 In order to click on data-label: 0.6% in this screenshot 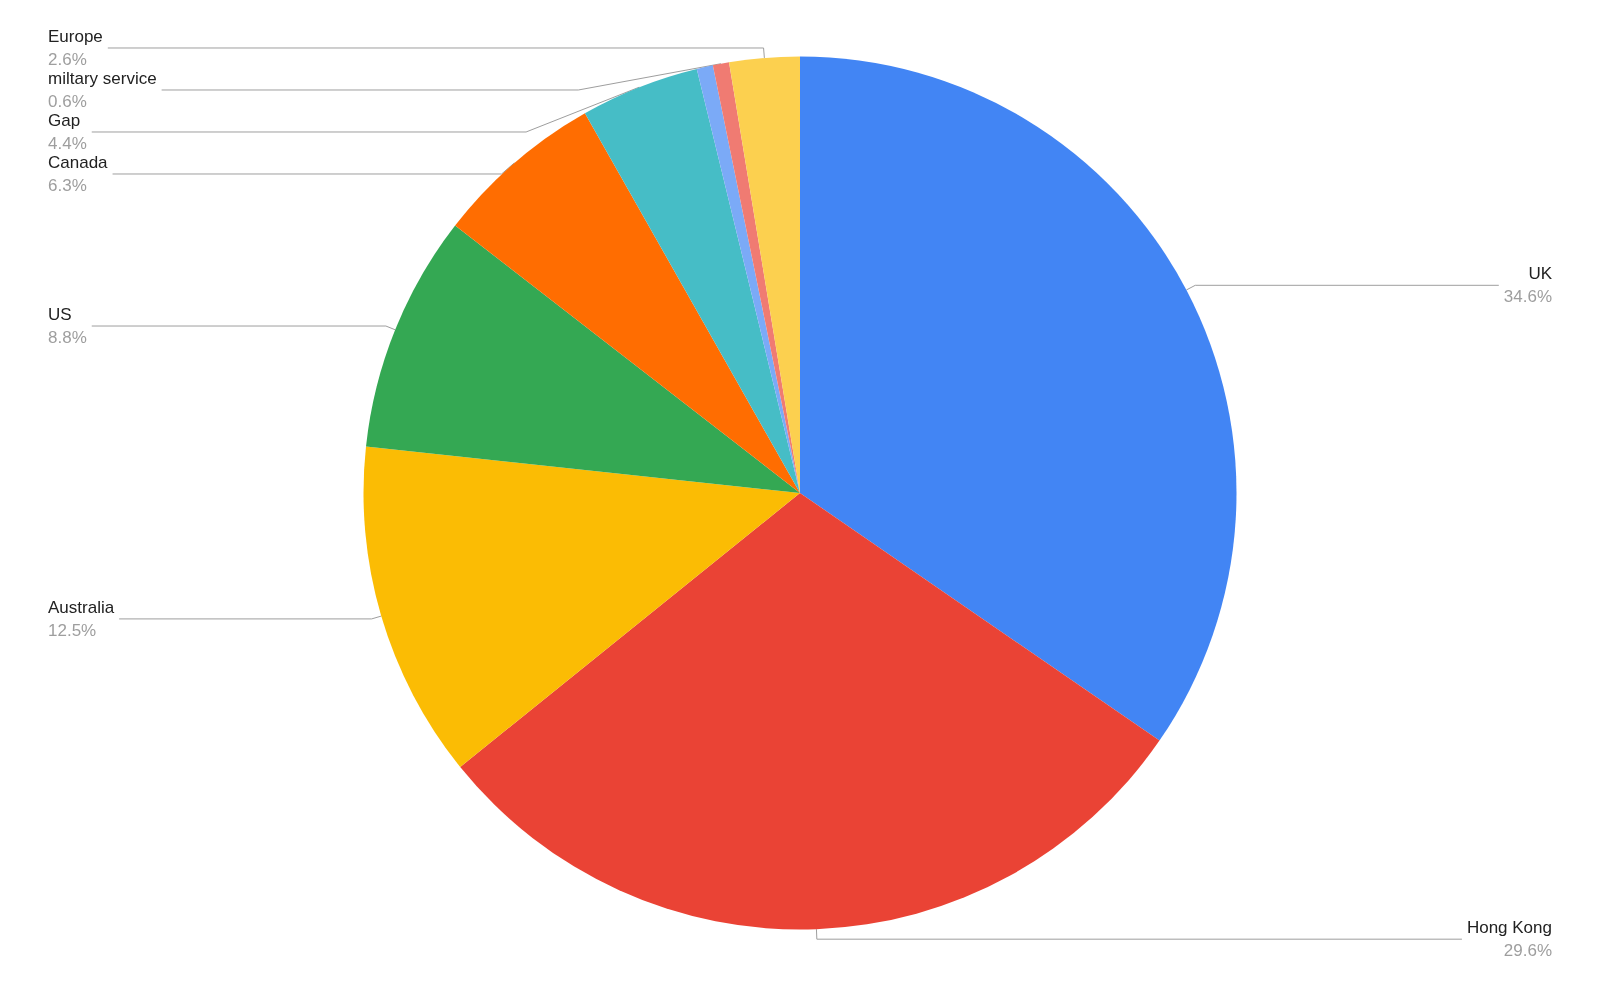, I will do `click(67, 101)`.